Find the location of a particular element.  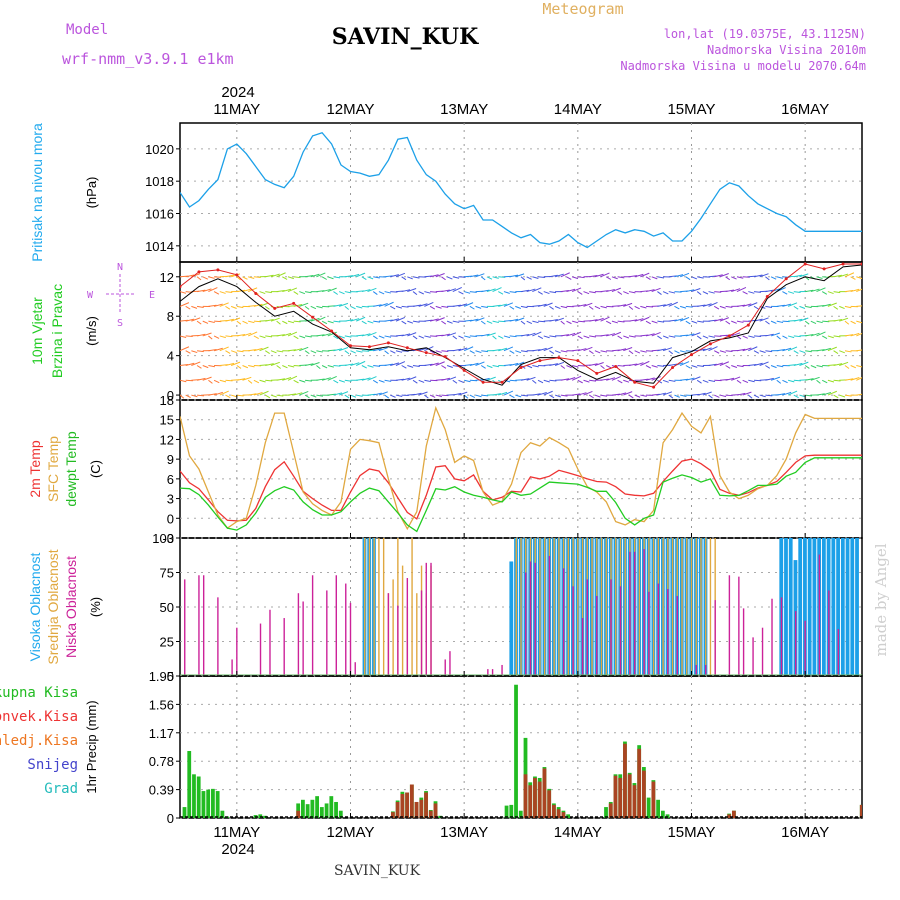

cloud-axis-label: Visoka Oblacnost is located at coordinates (35, 607).